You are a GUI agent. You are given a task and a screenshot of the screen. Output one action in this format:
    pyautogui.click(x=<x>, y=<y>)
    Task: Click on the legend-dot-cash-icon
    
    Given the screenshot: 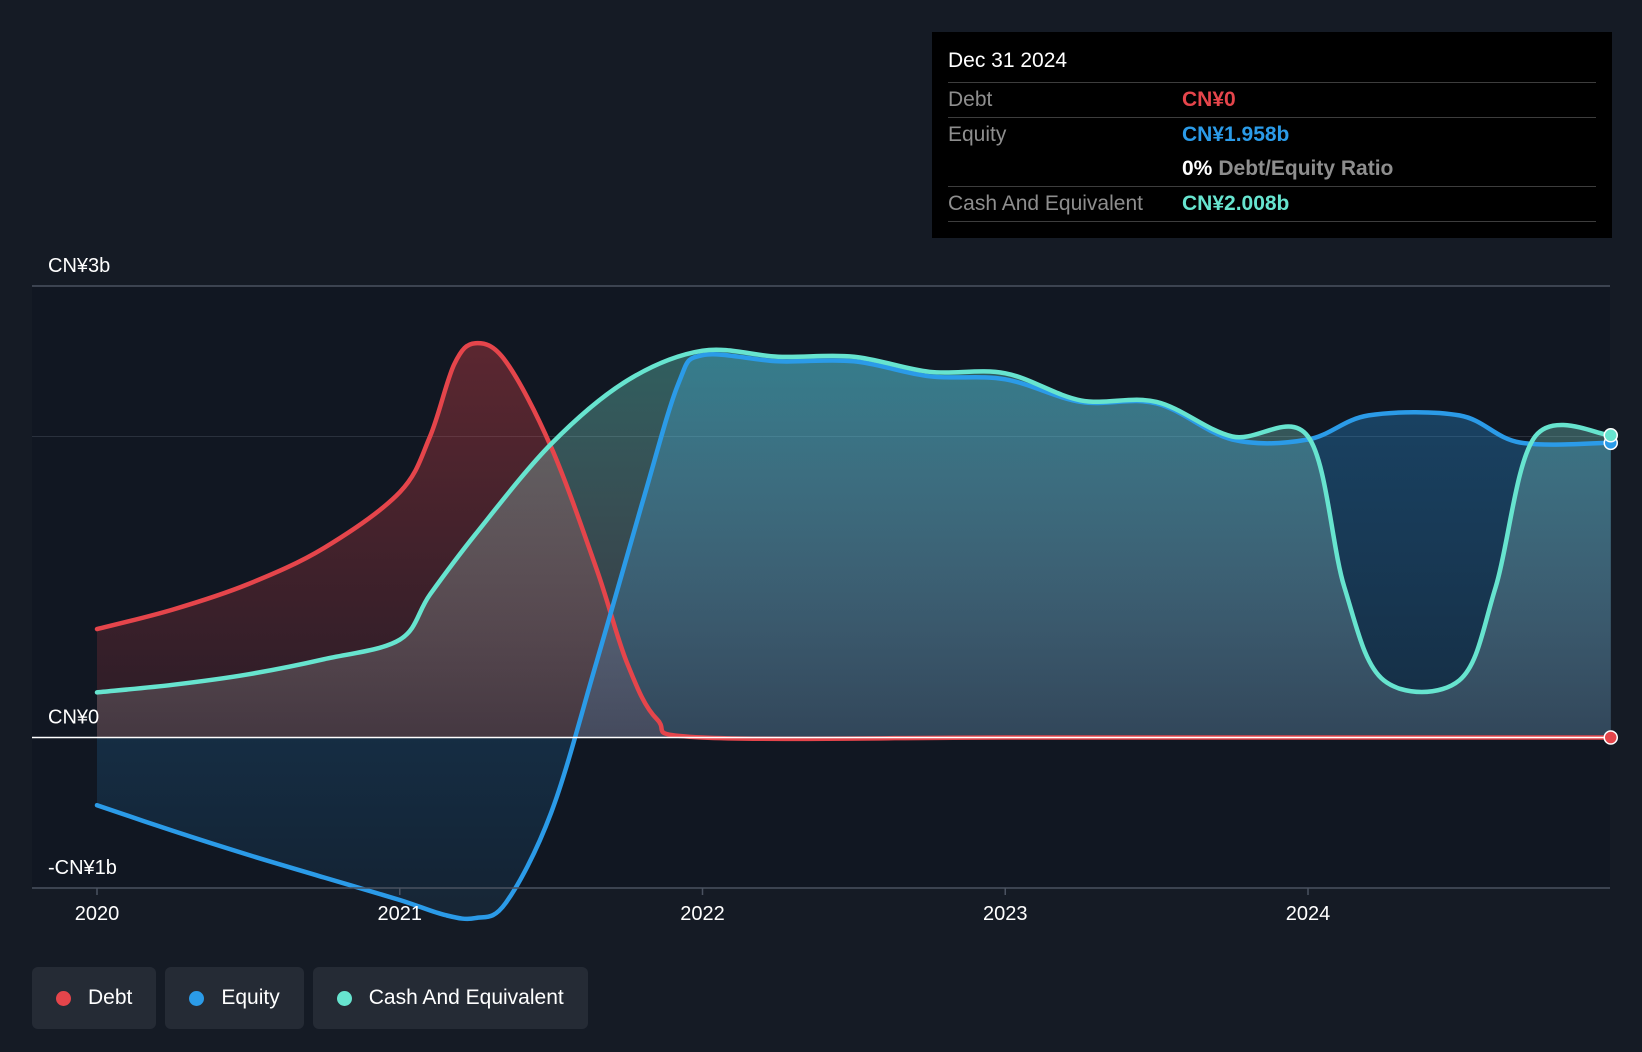 What is the action you would take?
    pyautogui.click(x=344, y=998)
    